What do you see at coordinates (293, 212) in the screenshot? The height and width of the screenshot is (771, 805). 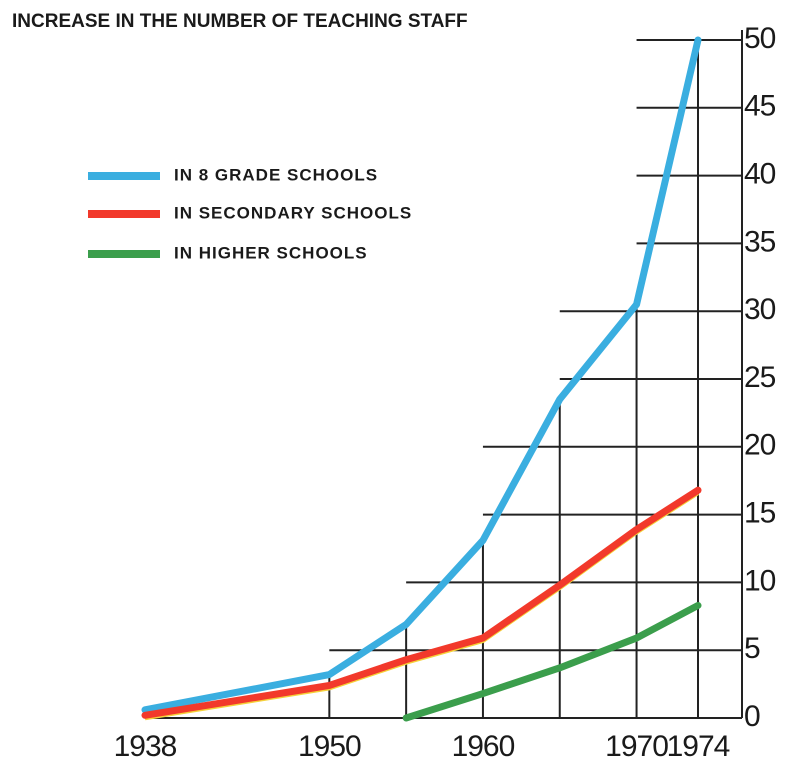 I see `legend-label: IN SECONDARY SCHOOLS` at bounding box center [293, 212].